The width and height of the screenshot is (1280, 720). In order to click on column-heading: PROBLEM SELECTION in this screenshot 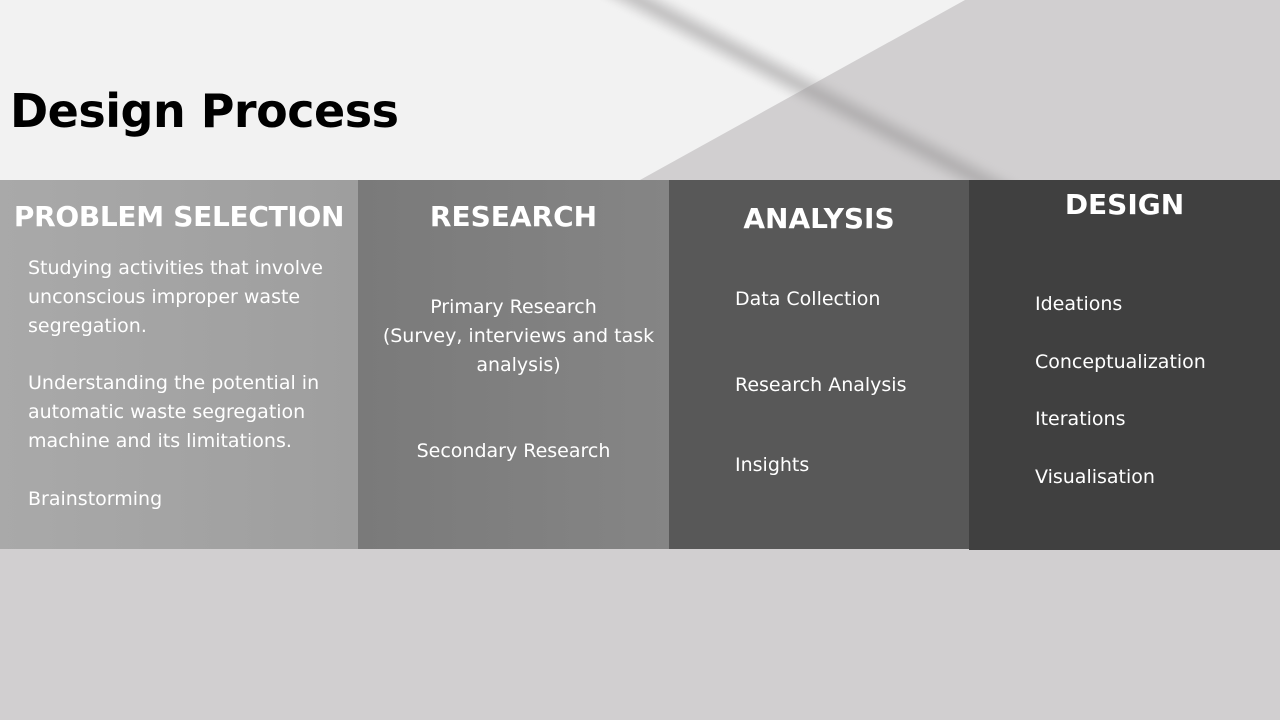, I will do `click(179, 216)`.